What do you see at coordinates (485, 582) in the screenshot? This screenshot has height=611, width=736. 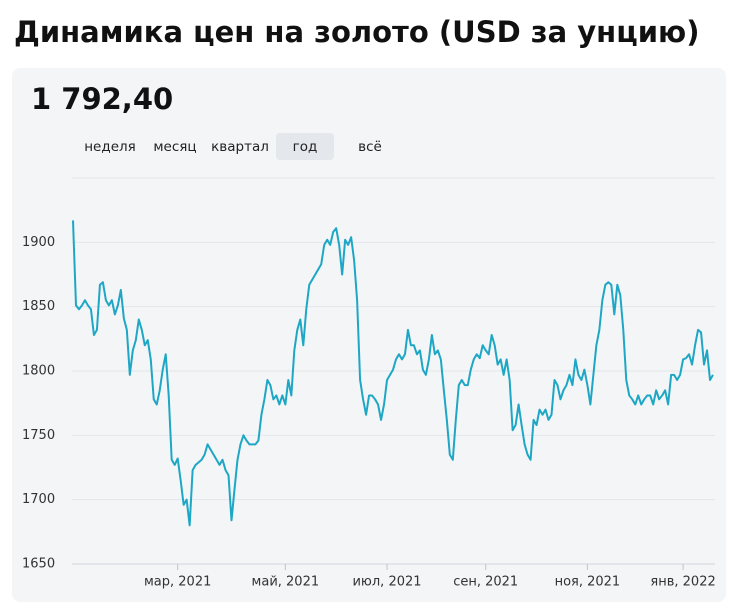 I see `x-tick-label: сен, 2021` at bounding box center [485, 582].